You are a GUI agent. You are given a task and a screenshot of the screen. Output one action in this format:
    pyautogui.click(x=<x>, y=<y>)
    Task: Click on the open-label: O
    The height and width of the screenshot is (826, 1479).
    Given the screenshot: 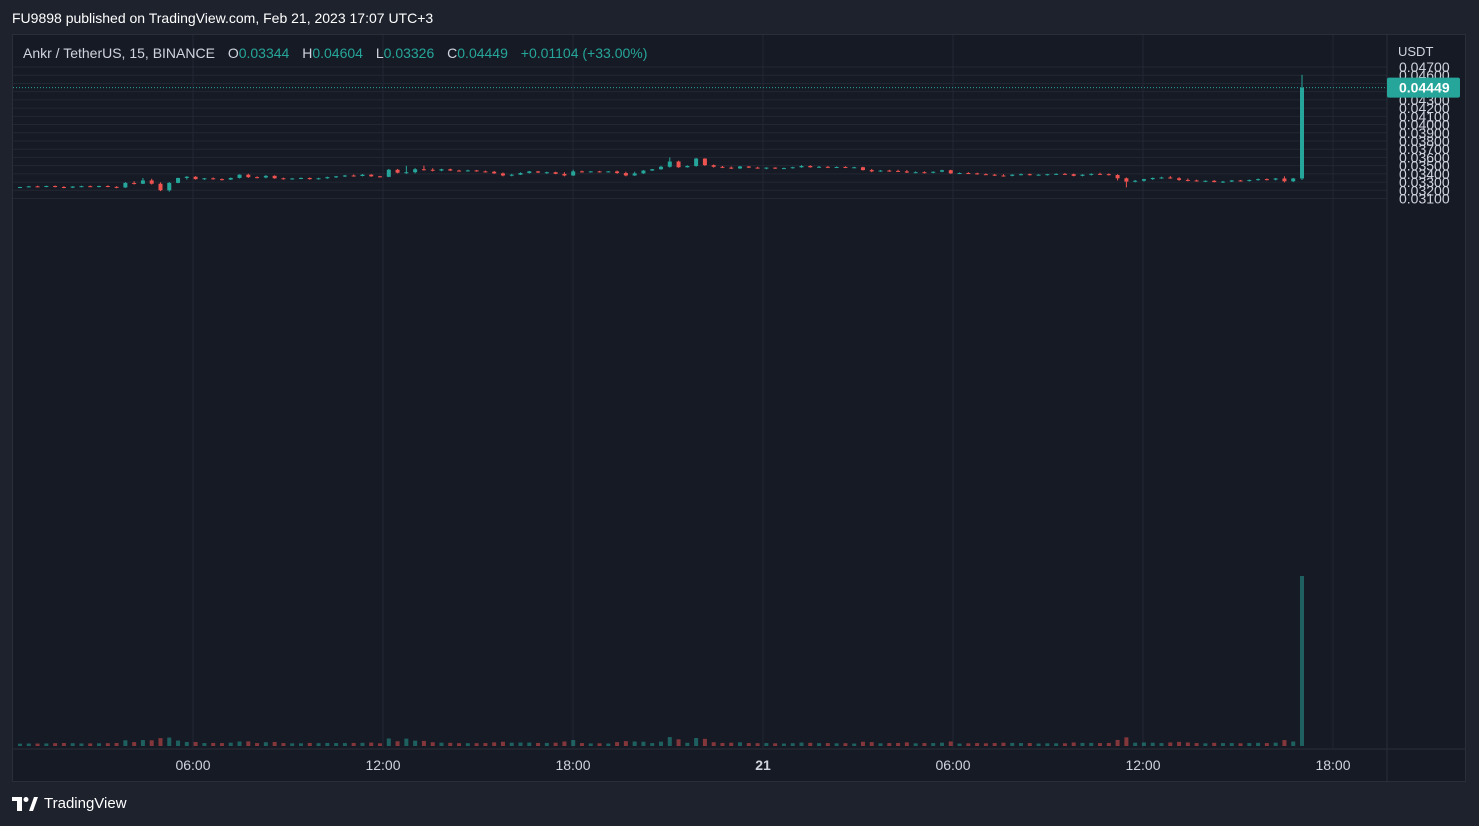 What is the action you would take?
    pyautogui.click(x=233, y=53)
    